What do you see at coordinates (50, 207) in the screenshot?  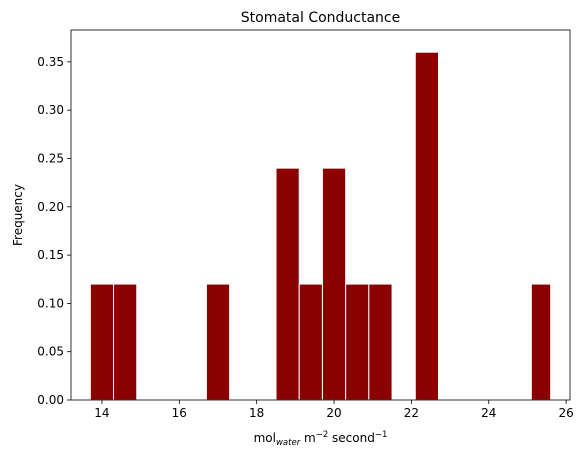 I see `y-tick-label: 0.20` at bounding box center [50, 207].